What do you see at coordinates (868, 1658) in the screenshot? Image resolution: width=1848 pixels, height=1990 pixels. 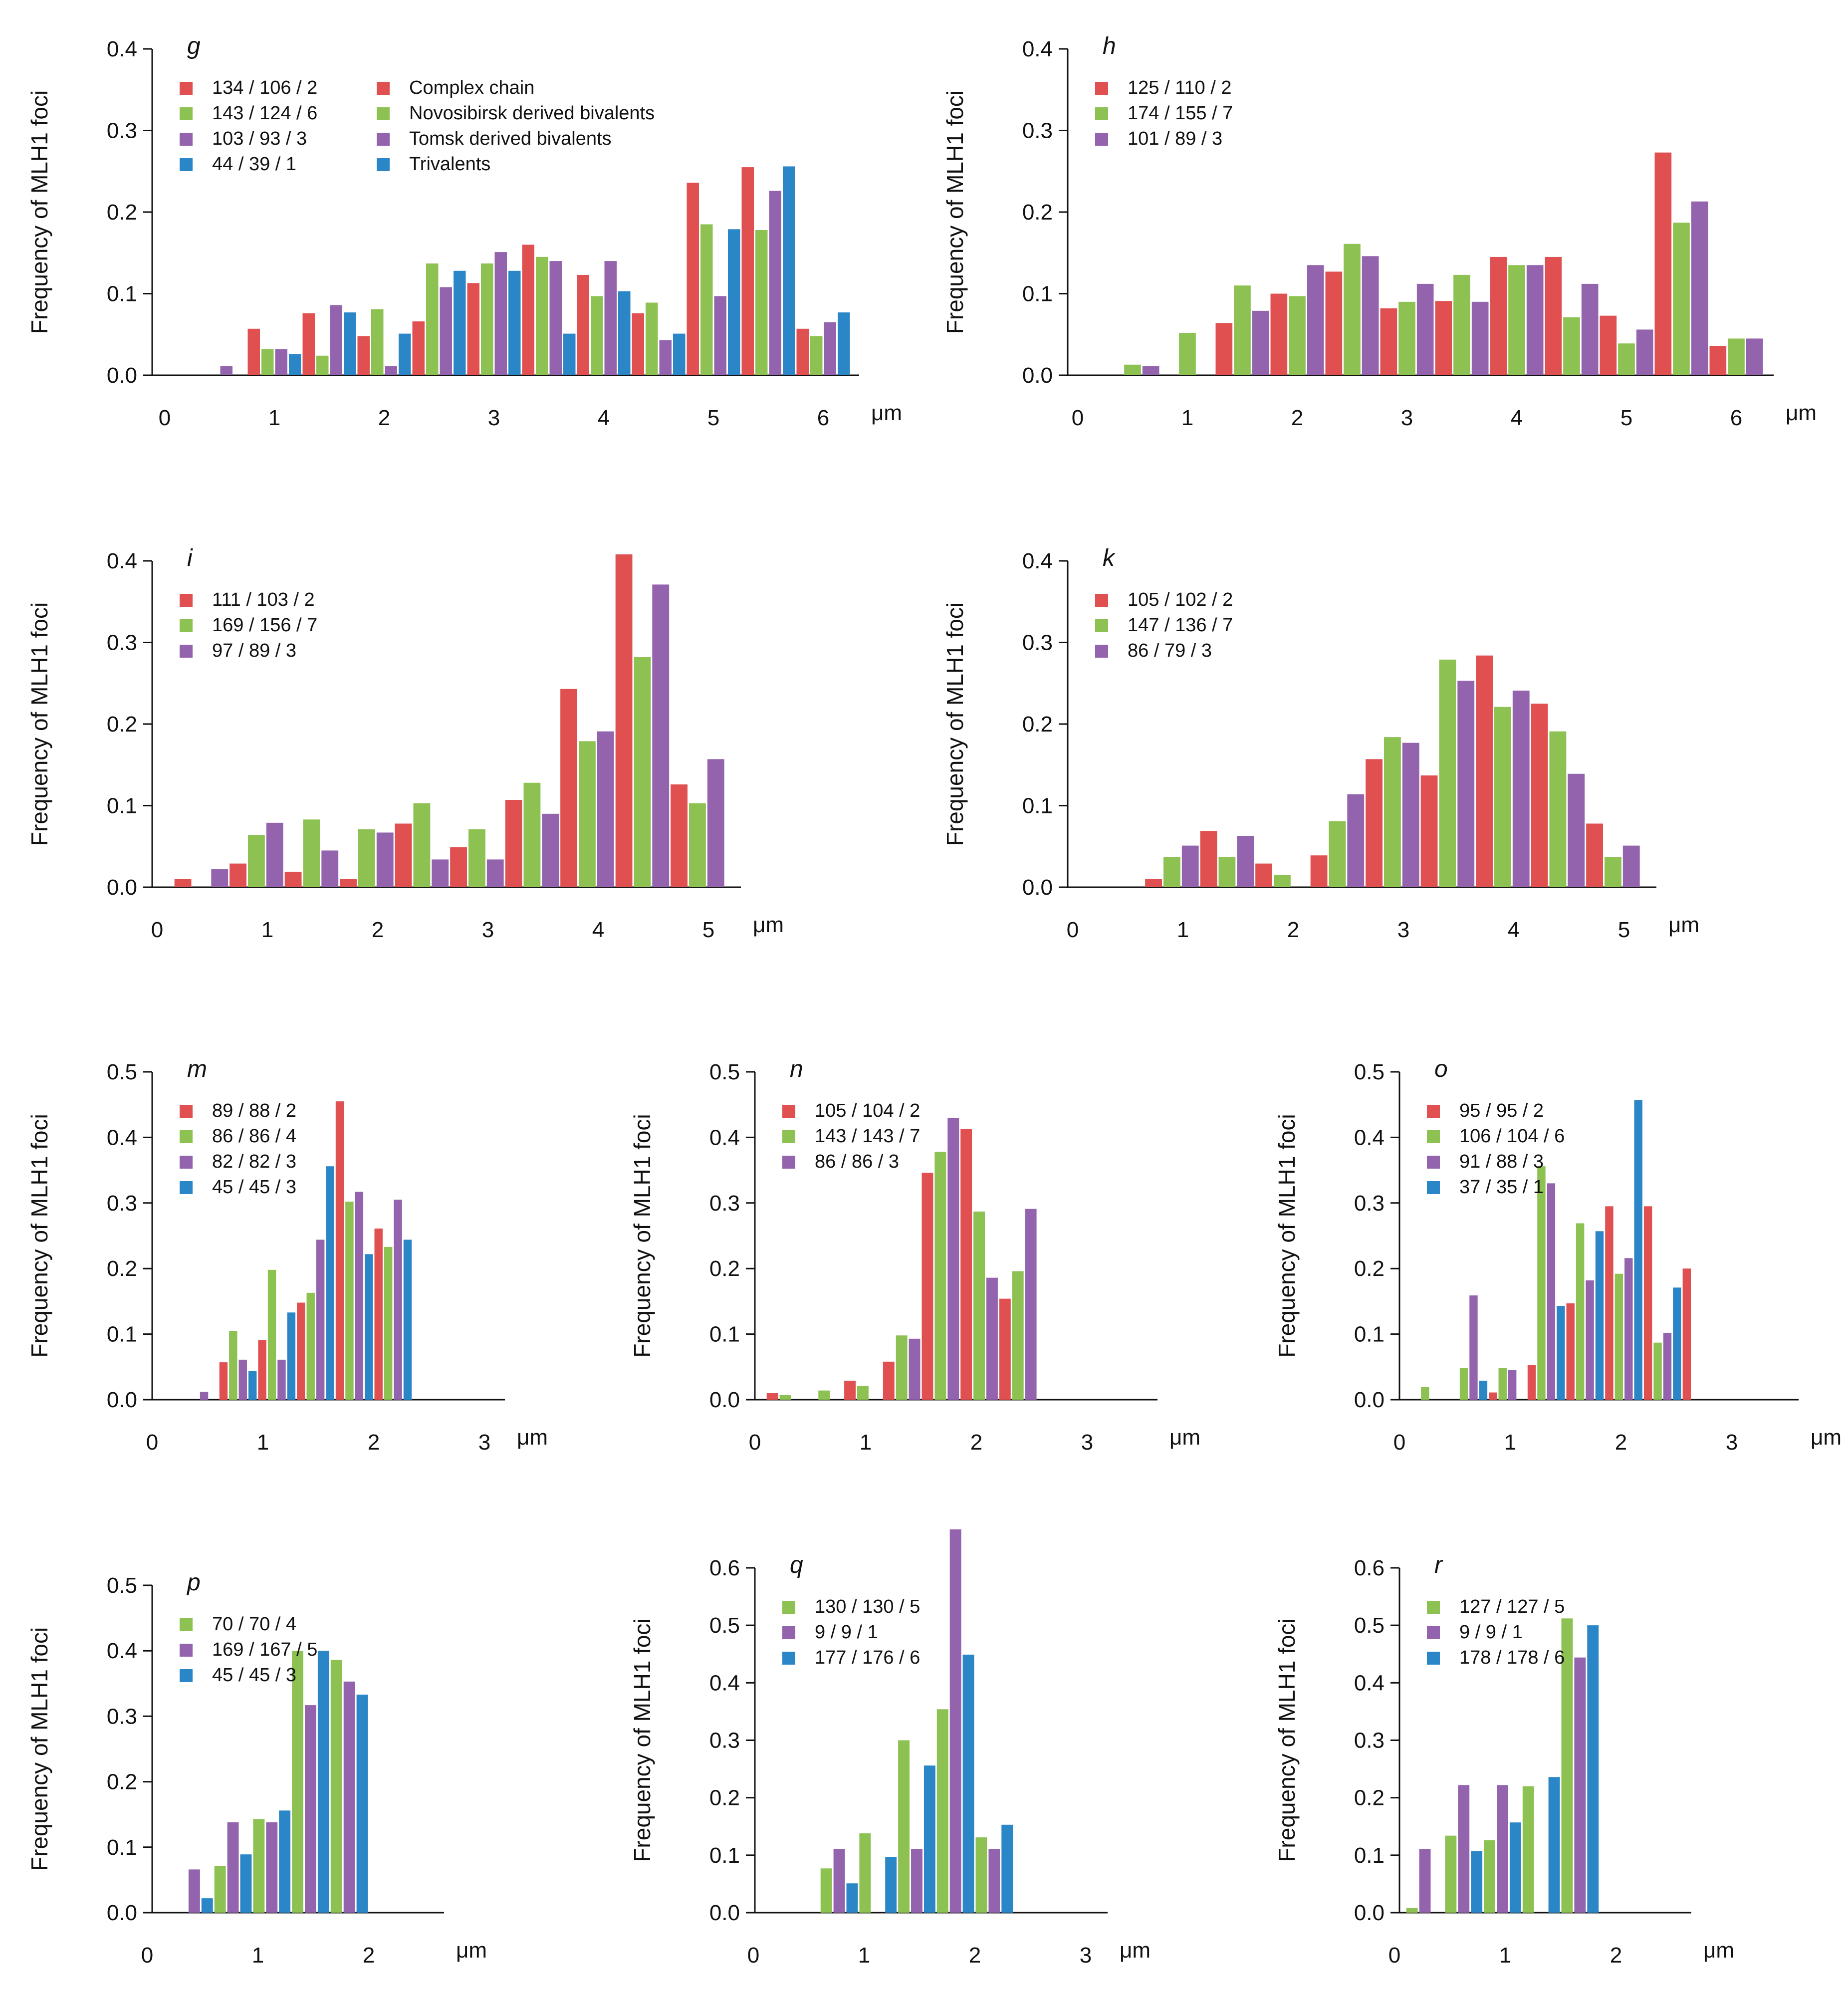 I see `legend-entry: 177 / 176 / 6` at bounding box center [868, 1658].